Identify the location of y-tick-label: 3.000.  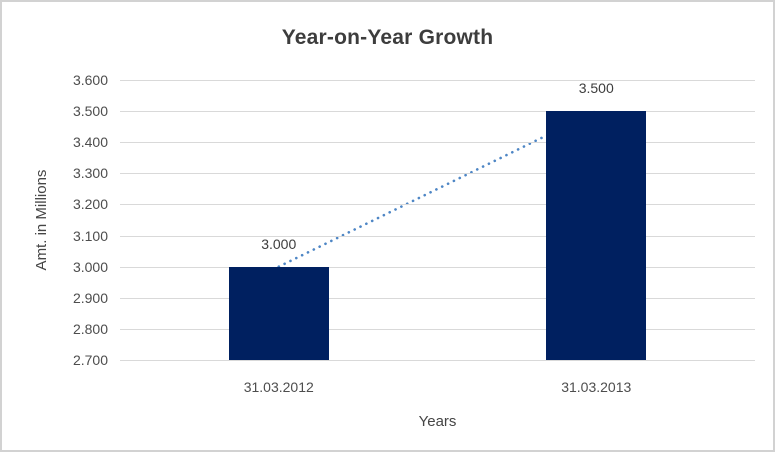
(90, 266).